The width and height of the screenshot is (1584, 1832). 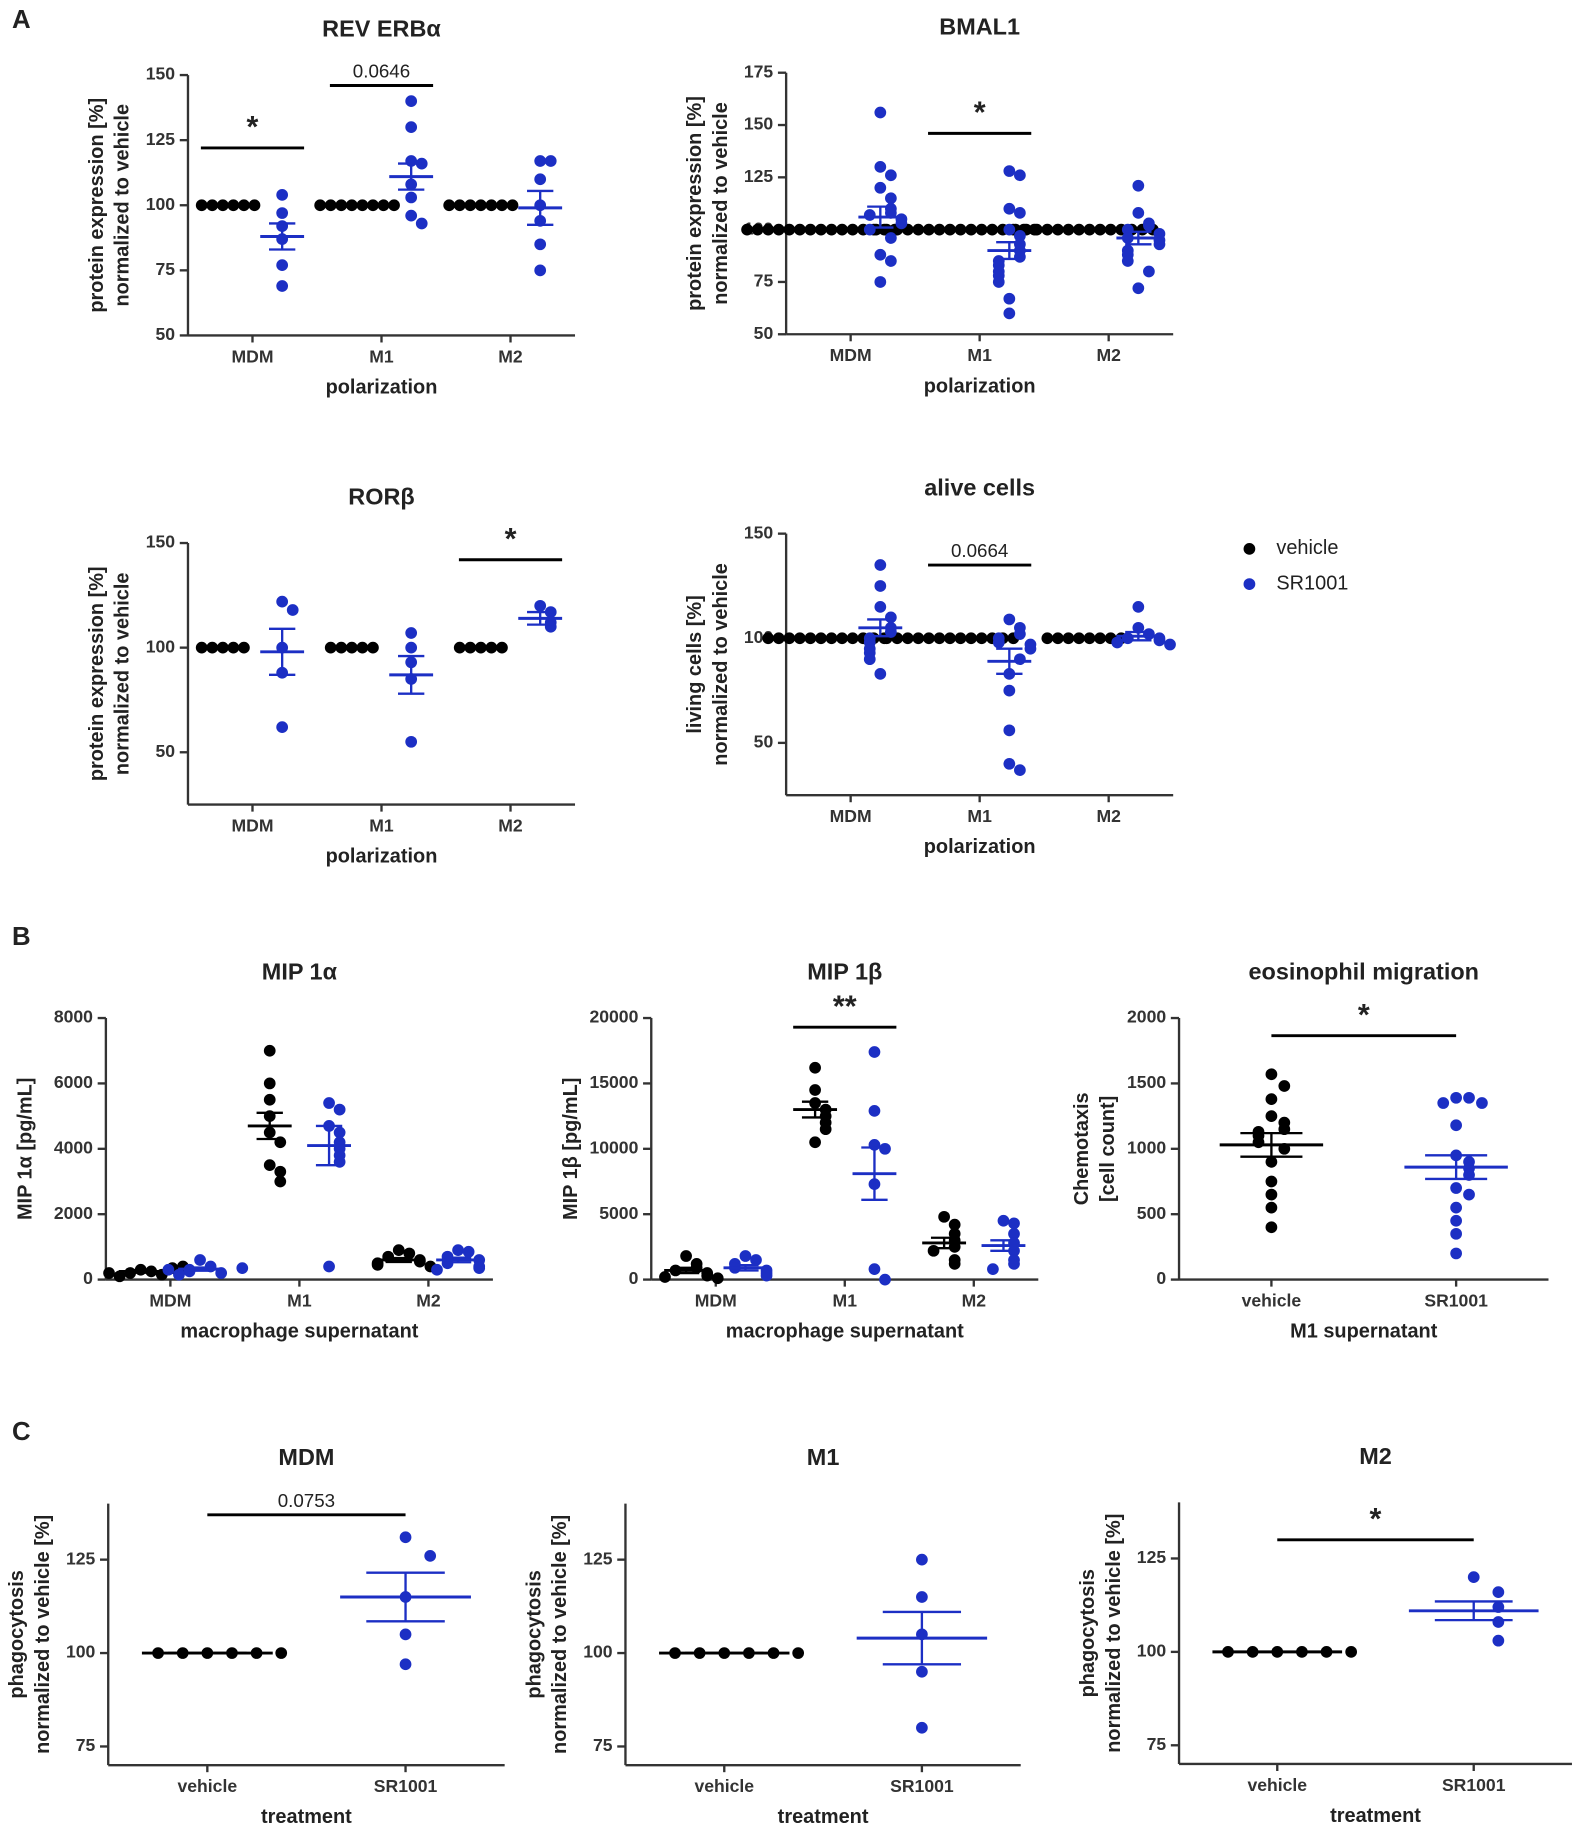 What do you see at coordinates (823, 1817) in the screenshot?
I see `x-axis-label: treatment` at bounding box center [823, 1817].